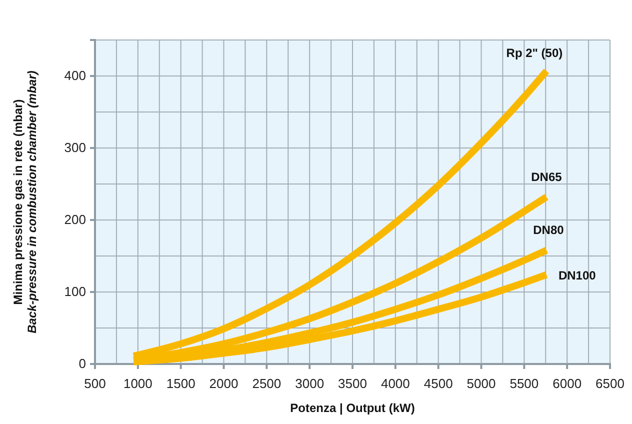  What do you see at coordinates (95, 384) in the screenshot?
I see `x-tick-label: 500` at bounding box center [95, 384].